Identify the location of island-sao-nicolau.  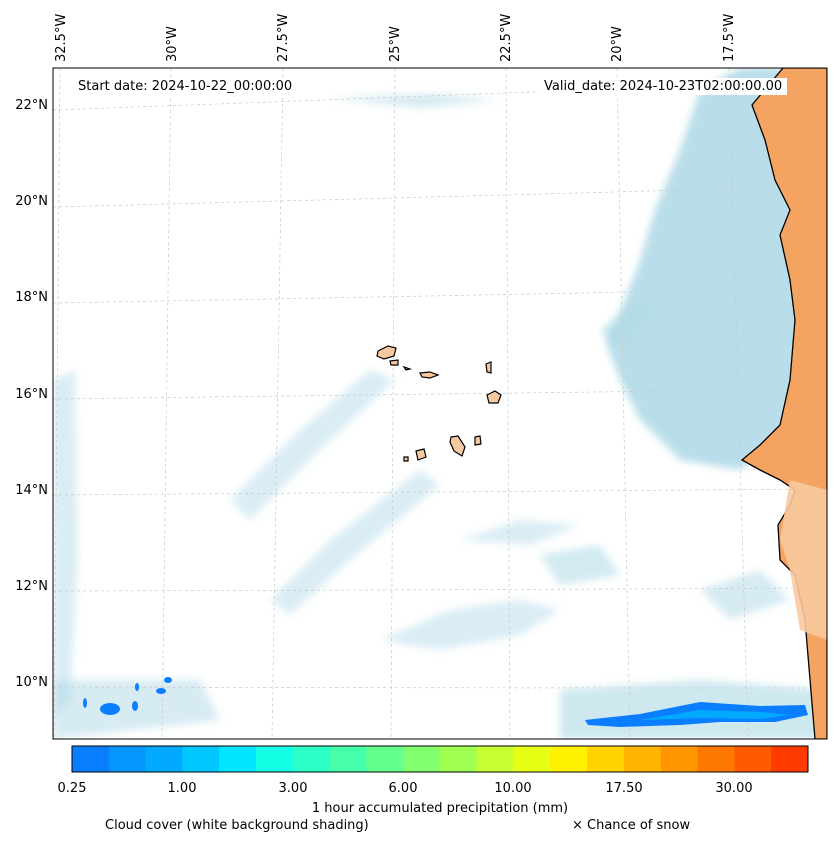
(429, 375).